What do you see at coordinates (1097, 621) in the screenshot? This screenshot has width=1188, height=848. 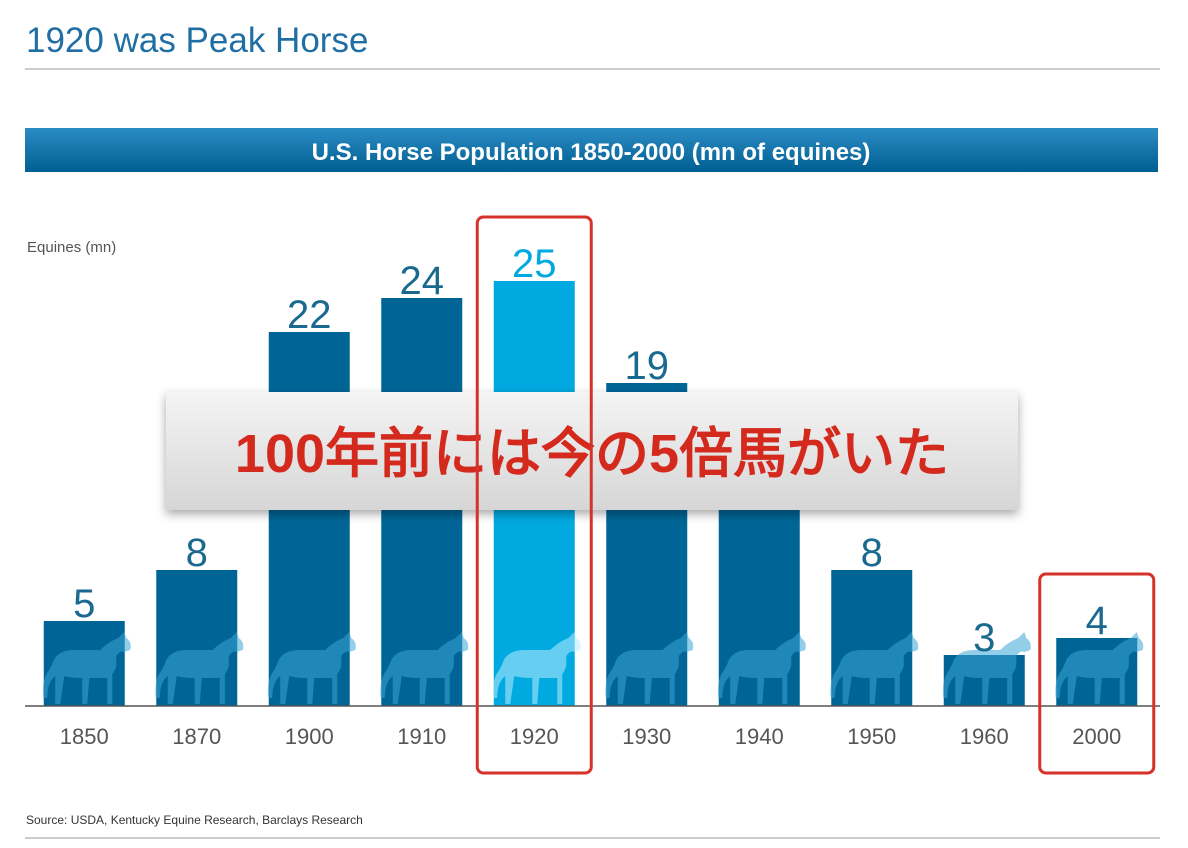 I see `value-label: 4` at bounding box center [1097, 621].